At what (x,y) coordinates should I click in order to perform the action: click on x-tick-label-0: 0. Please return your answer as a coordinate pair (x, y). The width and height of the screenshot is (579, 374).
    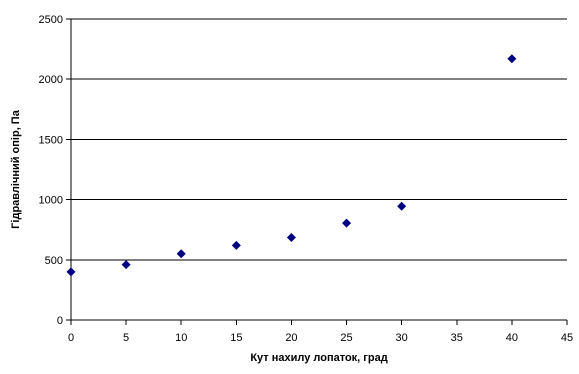
    Looking at the image, I should click on (71, 338).